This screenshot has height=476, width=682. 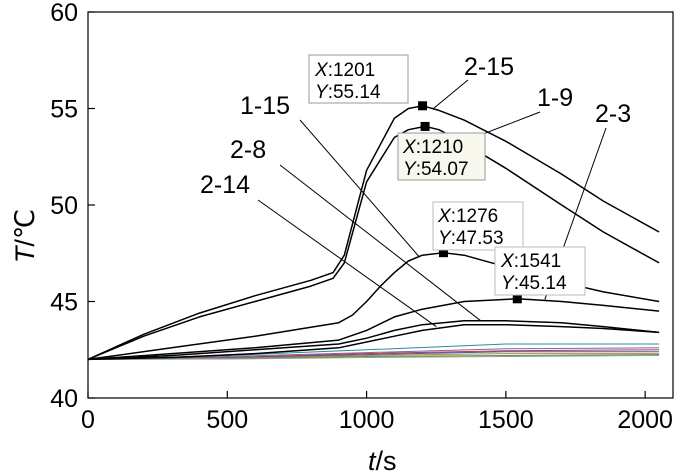 I want to click on svg-text: Y:45.14, so click(x=534, y=283).